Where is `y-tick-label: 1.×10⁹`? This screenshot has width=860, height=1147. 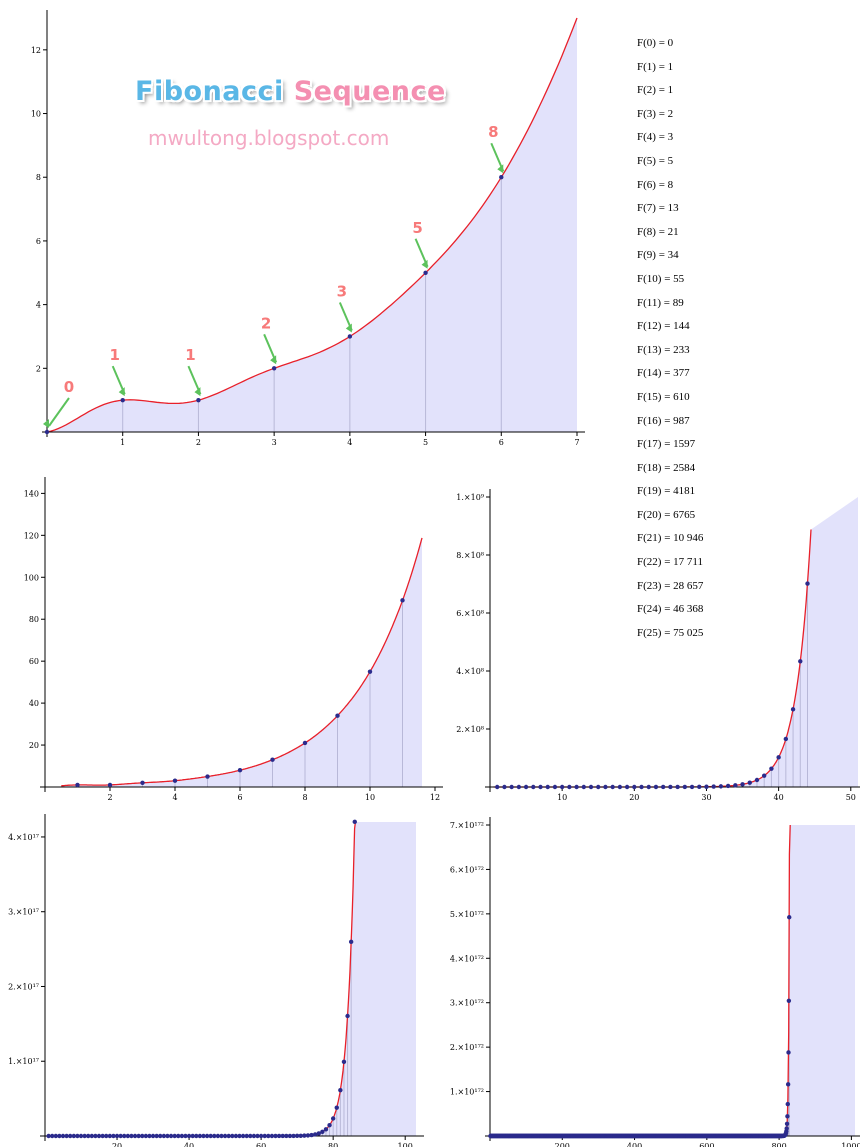
y-tick-label: 1.×10⁹ is located at coordinates (470, 497).